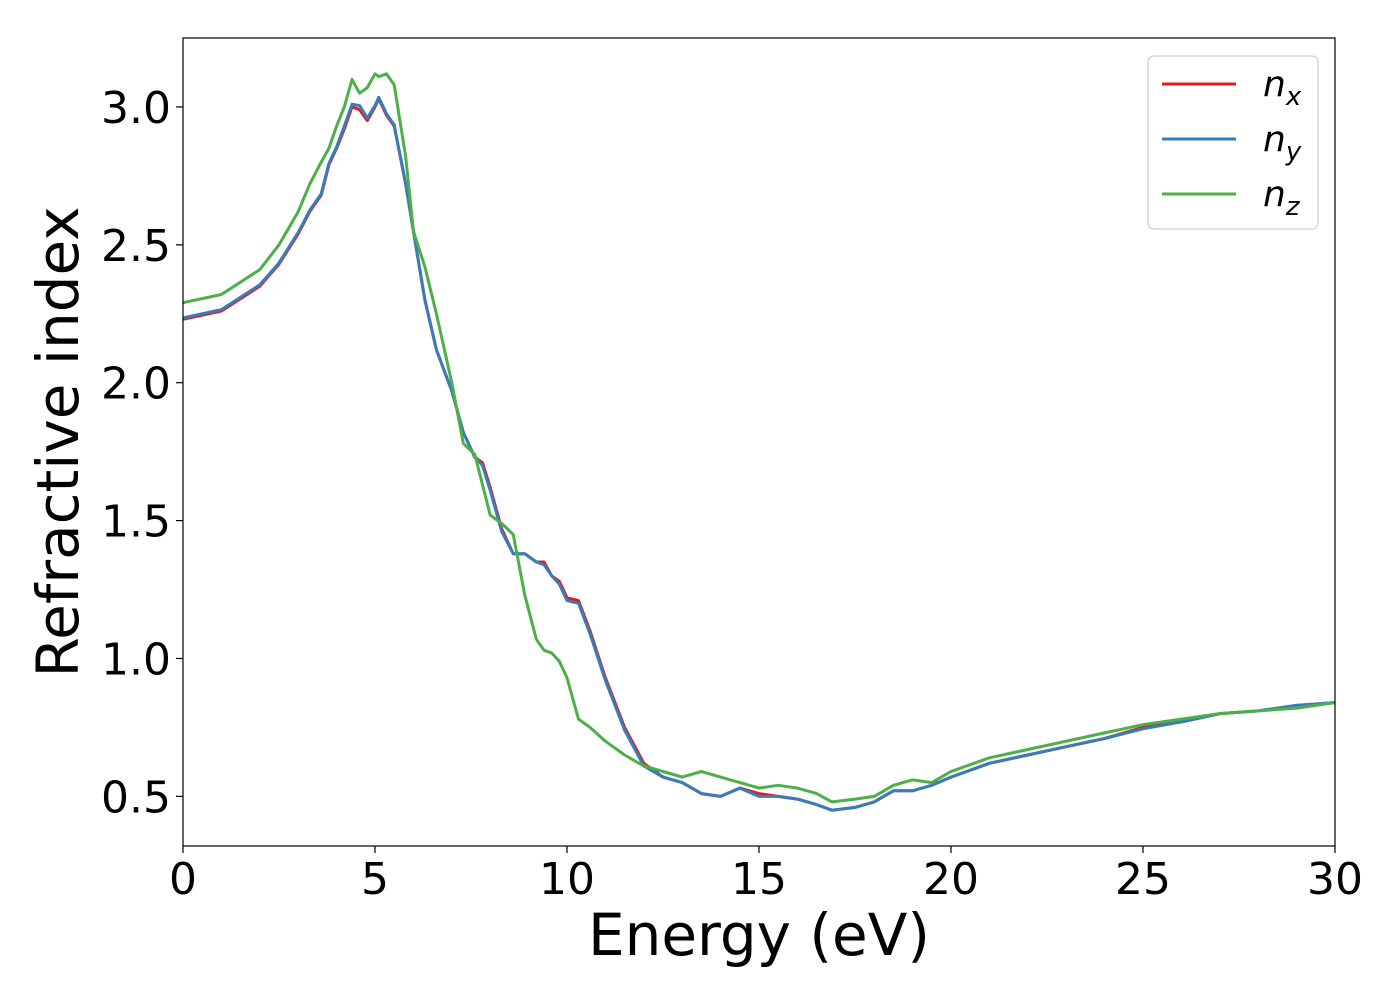 The width and height of the screenshot is (1400, 1000). I want to click on x-tick-label: 30, so click(1335, 879).